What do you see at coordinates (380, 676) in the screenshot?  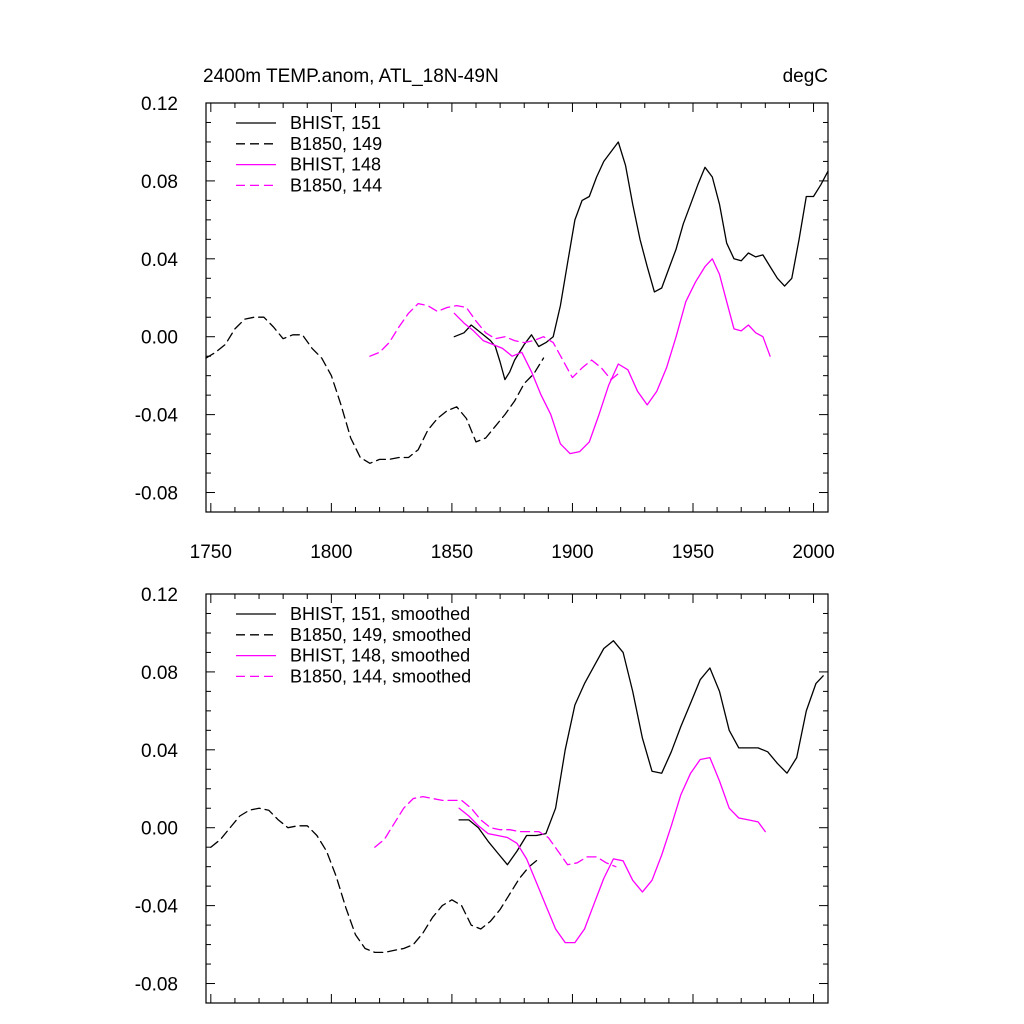 I see `panel-bottom-legend-label: B1850, 144, smoothed` at bounding box center [380, 676].